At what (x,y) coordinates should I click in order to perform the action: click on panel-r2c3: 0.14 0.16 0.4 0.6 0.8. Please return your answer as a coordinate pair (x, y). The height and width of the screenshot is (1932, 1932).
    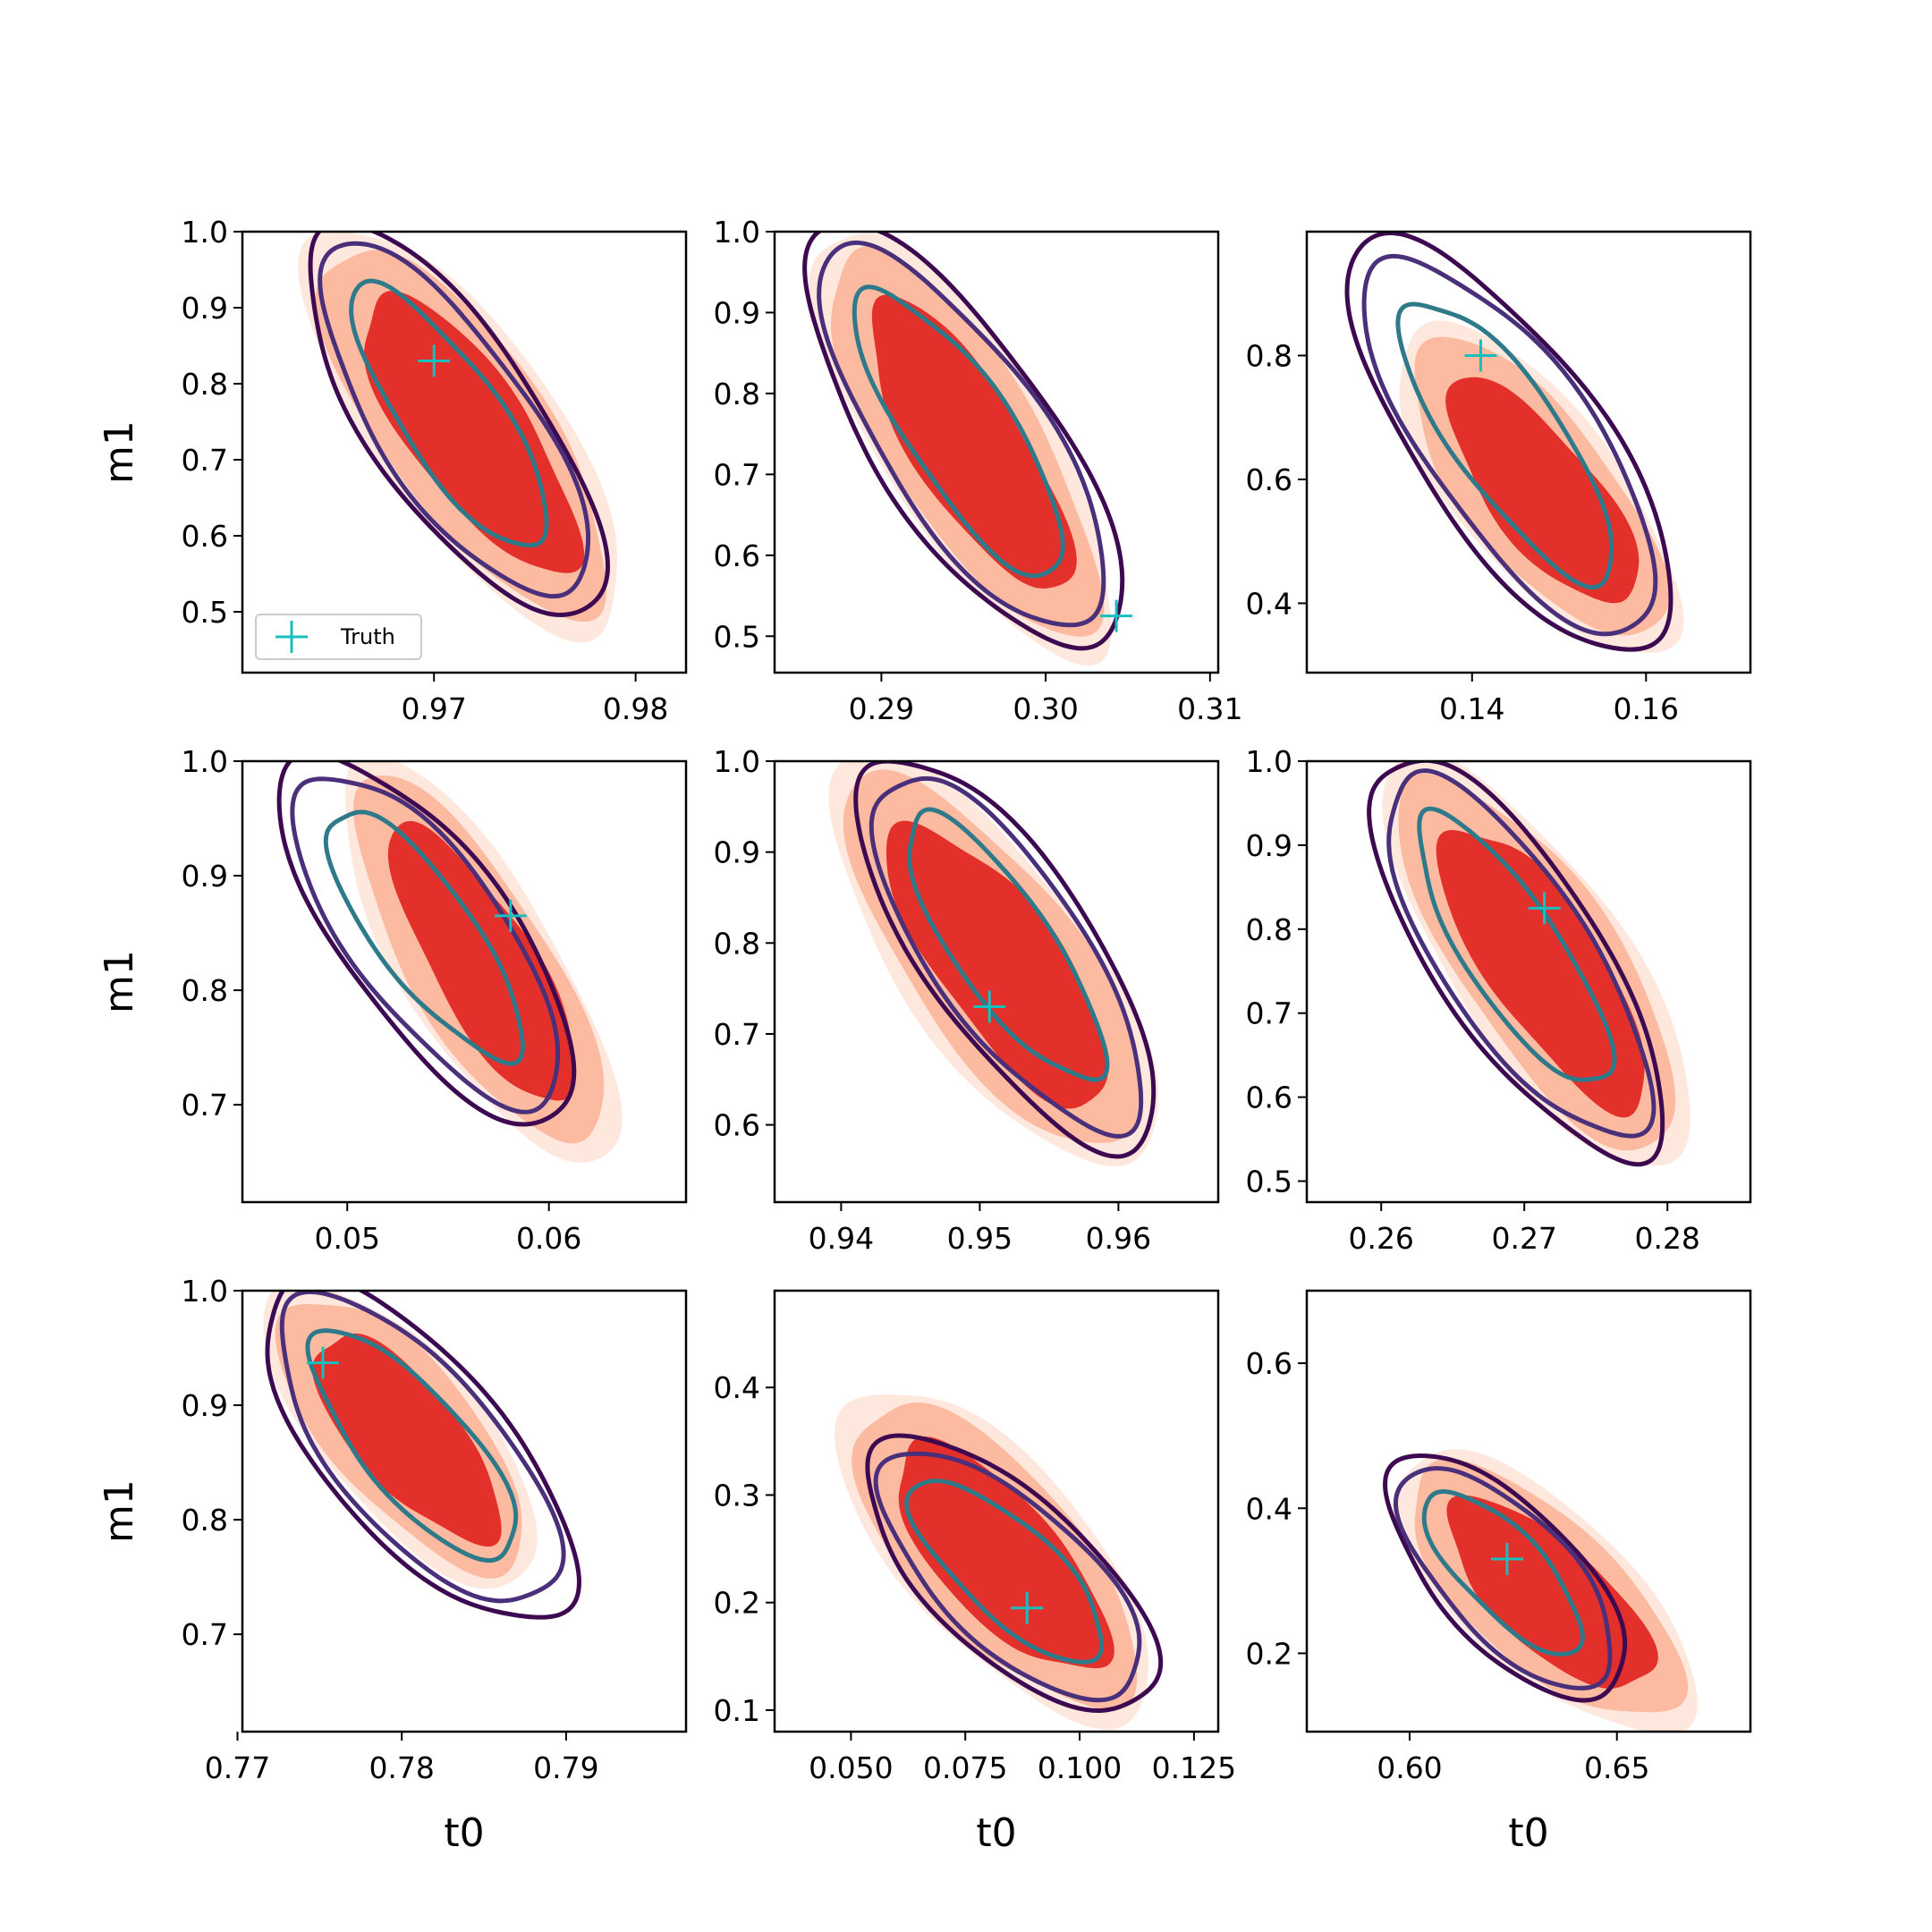
    Looking at the image, I should click on (1499, 478).